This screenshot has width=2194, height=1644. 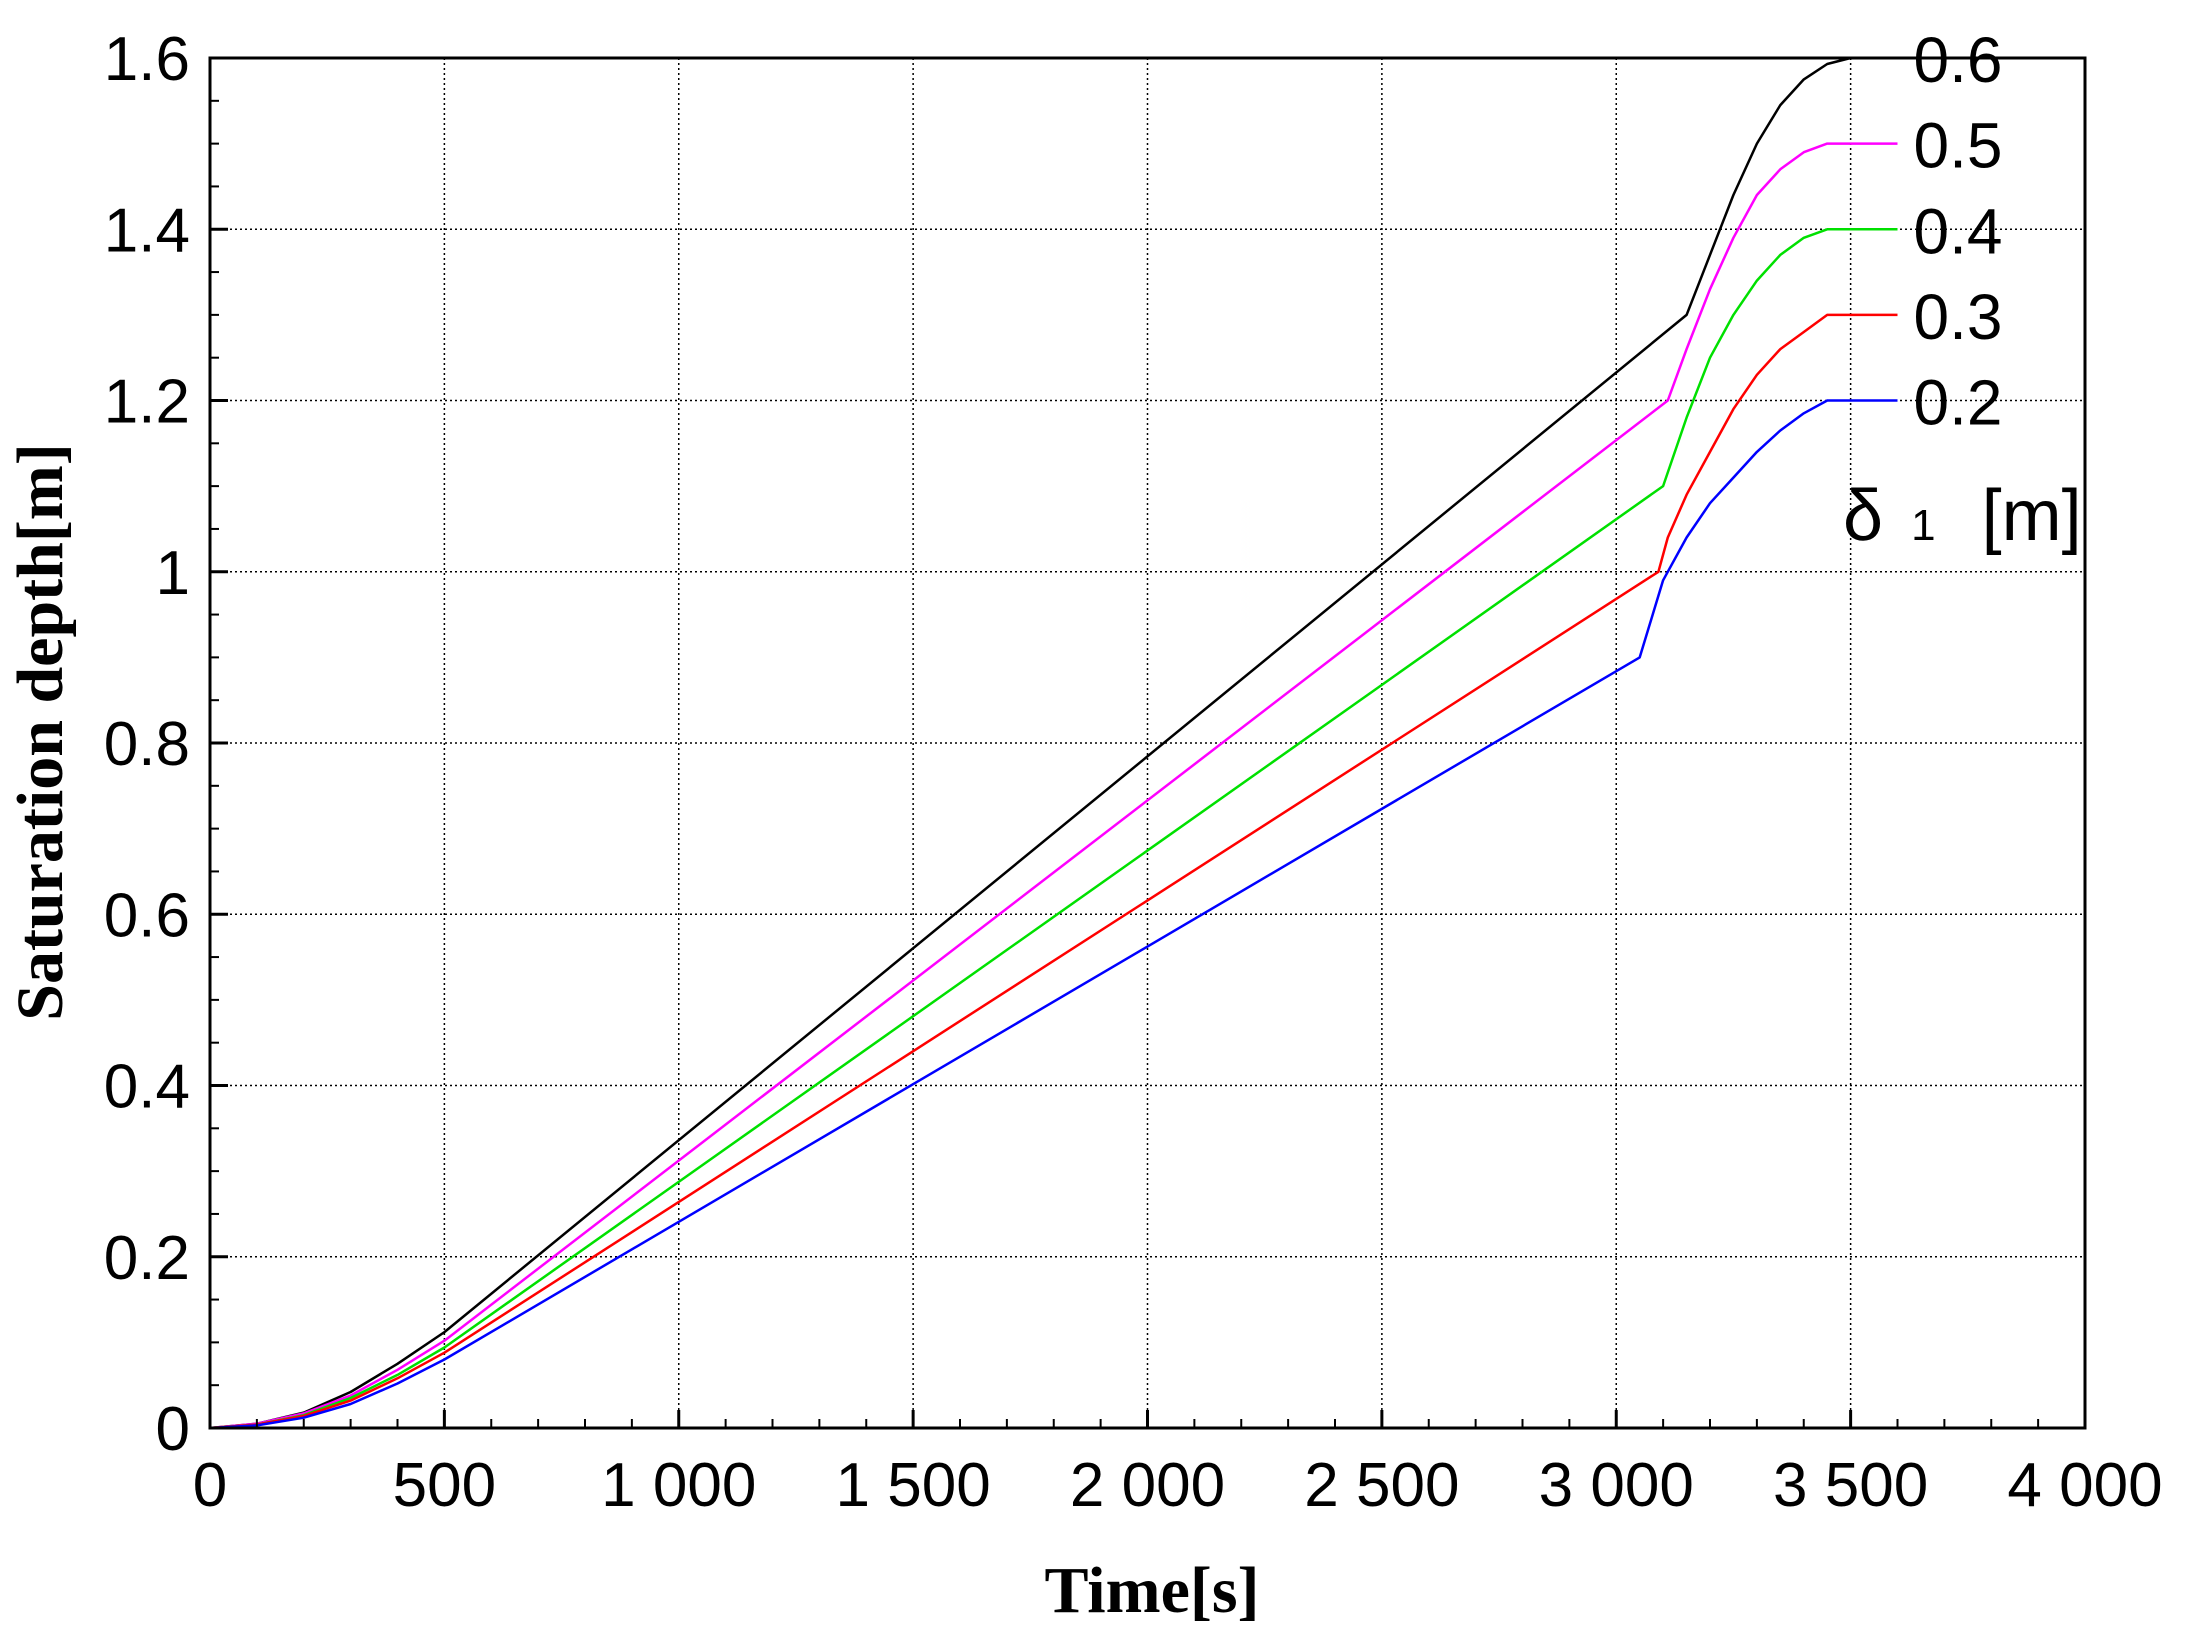 I want to click on y-tick-label: 0.4, so click(x=147, y=1087).